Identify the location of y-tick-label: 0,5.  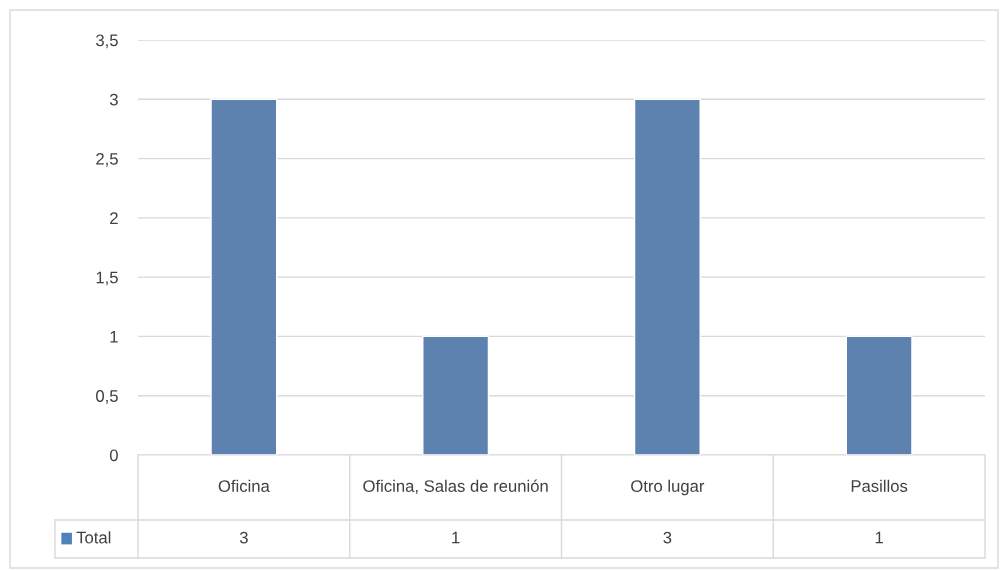
(107, 397).